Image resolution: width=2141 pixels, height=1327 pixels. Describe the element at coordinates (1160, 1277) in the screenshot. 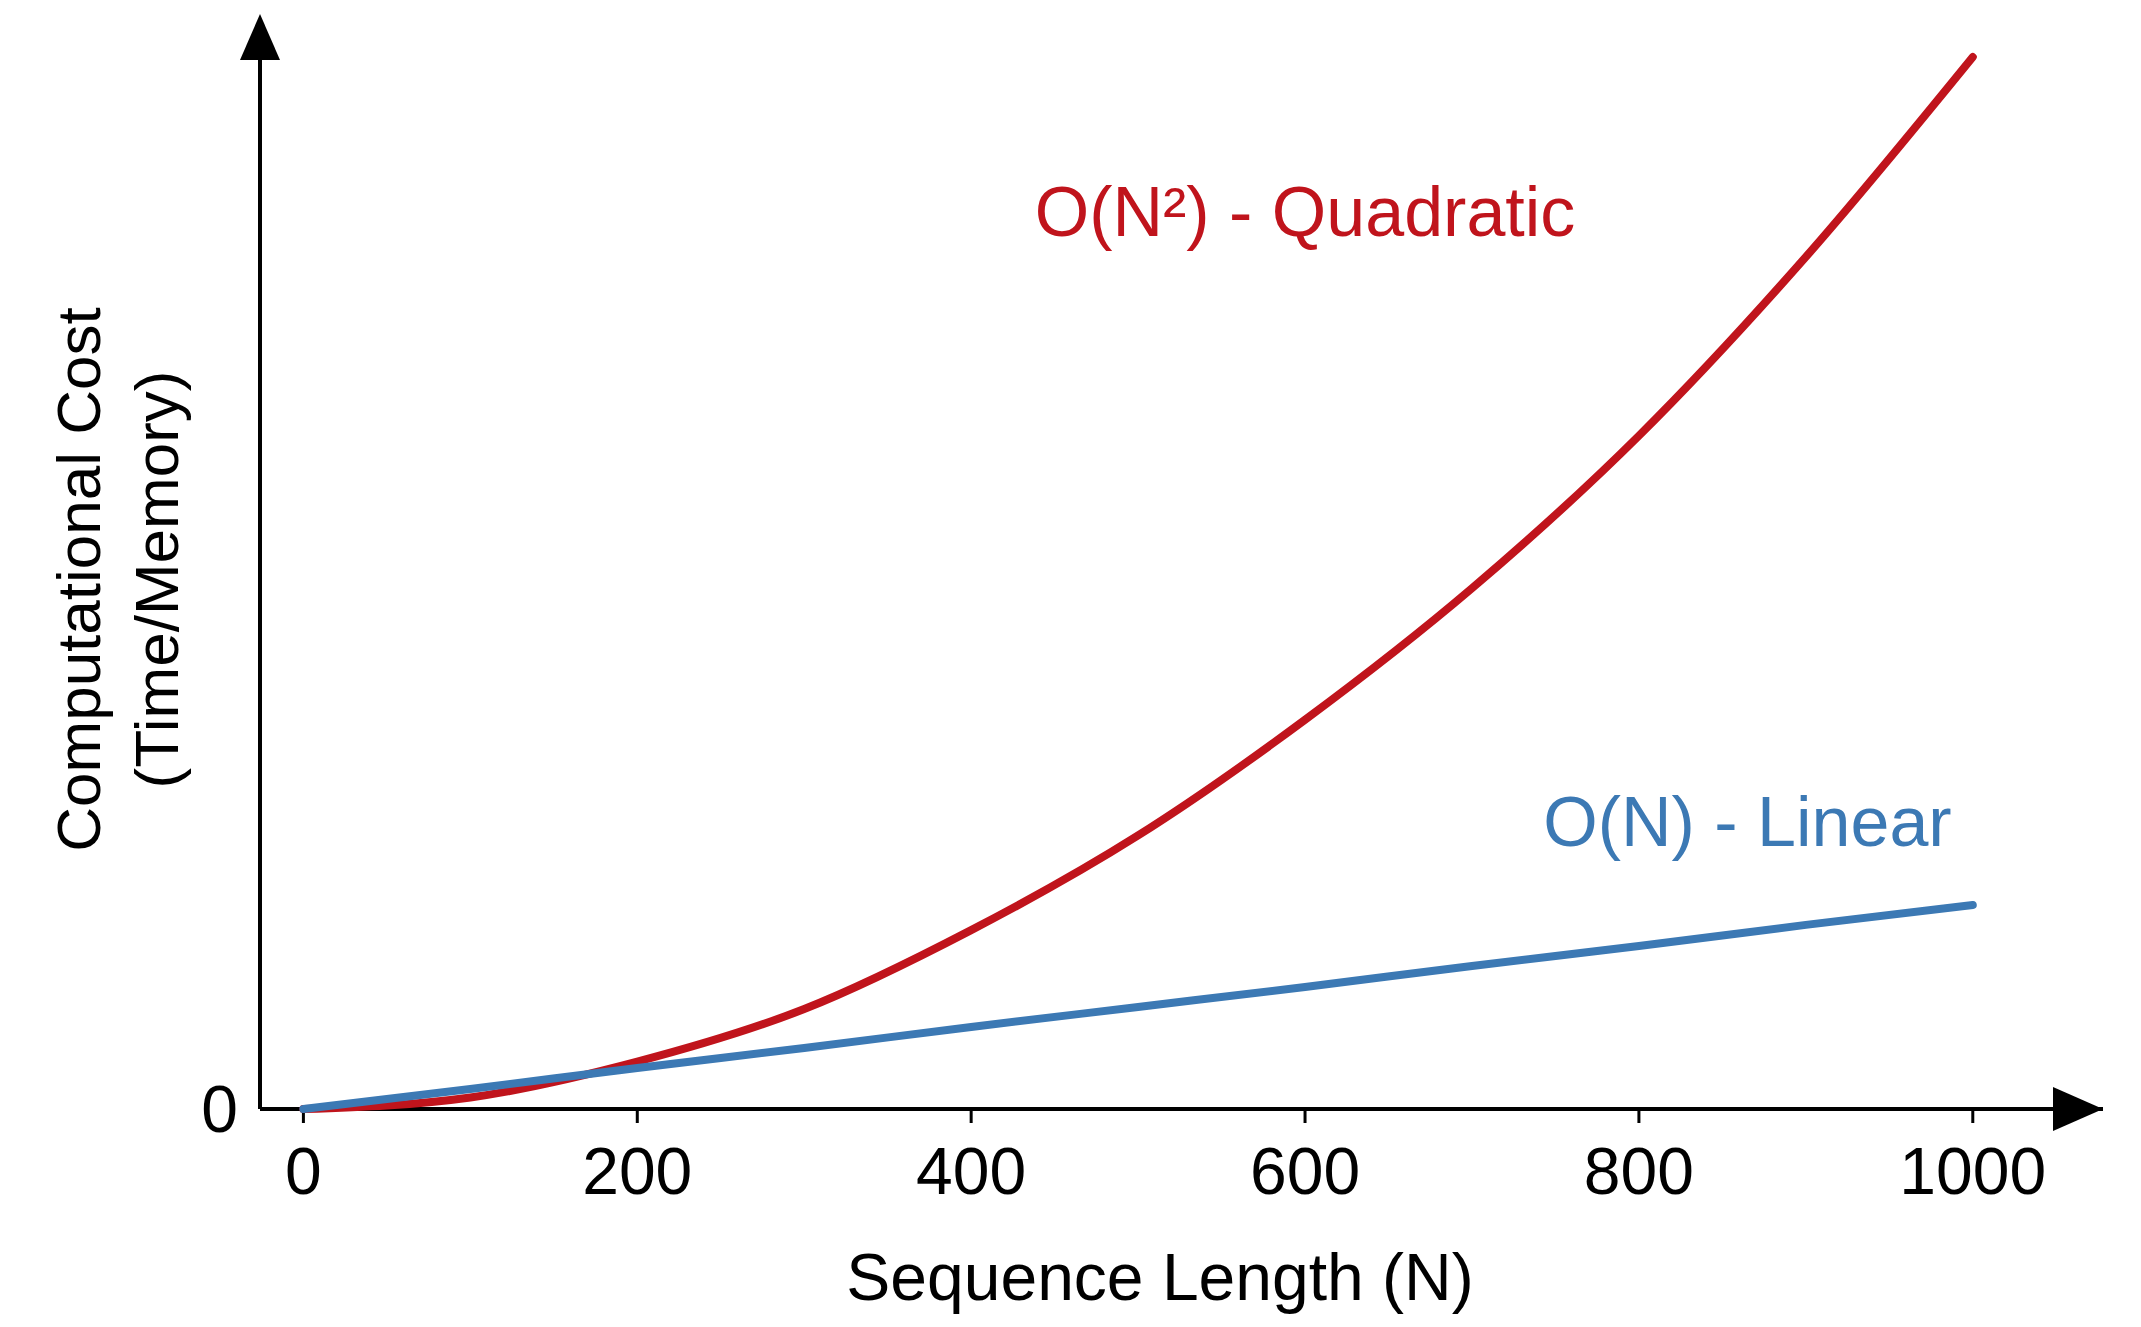

I see `x-axis-title: Sequence Length (N)` at that location.